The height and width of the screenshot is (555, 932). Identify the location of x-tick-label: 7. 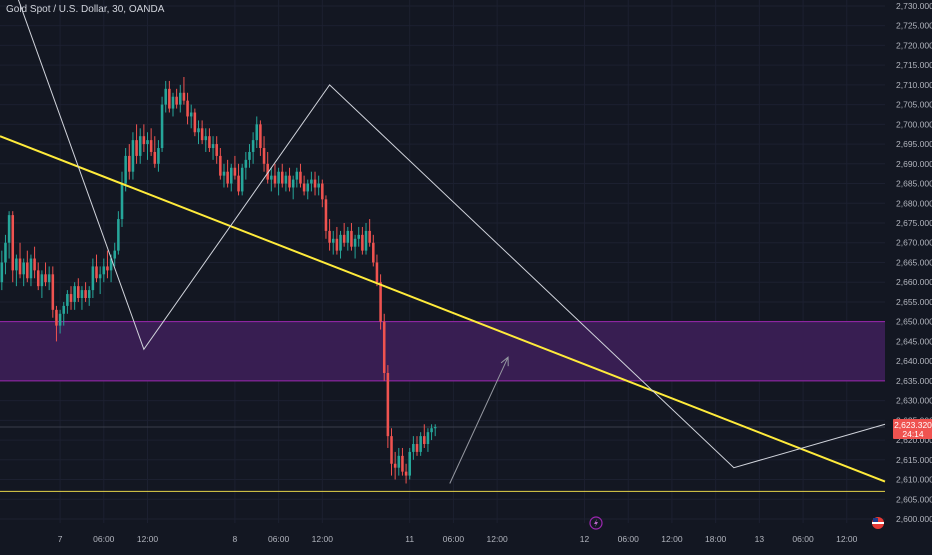
(60, 539).